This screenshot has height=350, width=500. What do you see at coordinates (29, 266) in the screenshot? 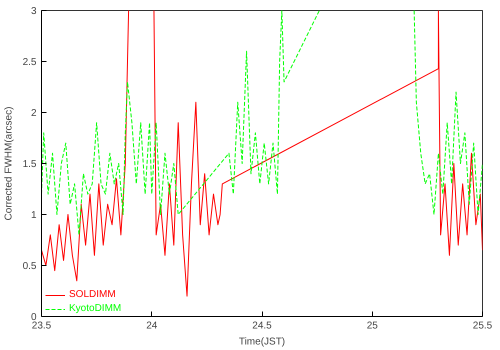
I see `y-tick-label: 0.5` at bounding box center [29, 266].